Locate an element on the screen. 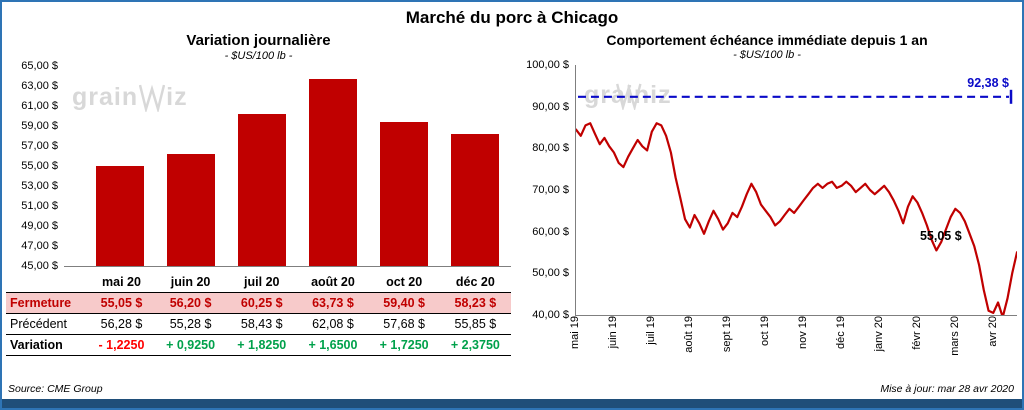 Image resolution: width=1024 pixels, height=410 pixels. month-column-header: août 20 is located at coordinates (333, 282).